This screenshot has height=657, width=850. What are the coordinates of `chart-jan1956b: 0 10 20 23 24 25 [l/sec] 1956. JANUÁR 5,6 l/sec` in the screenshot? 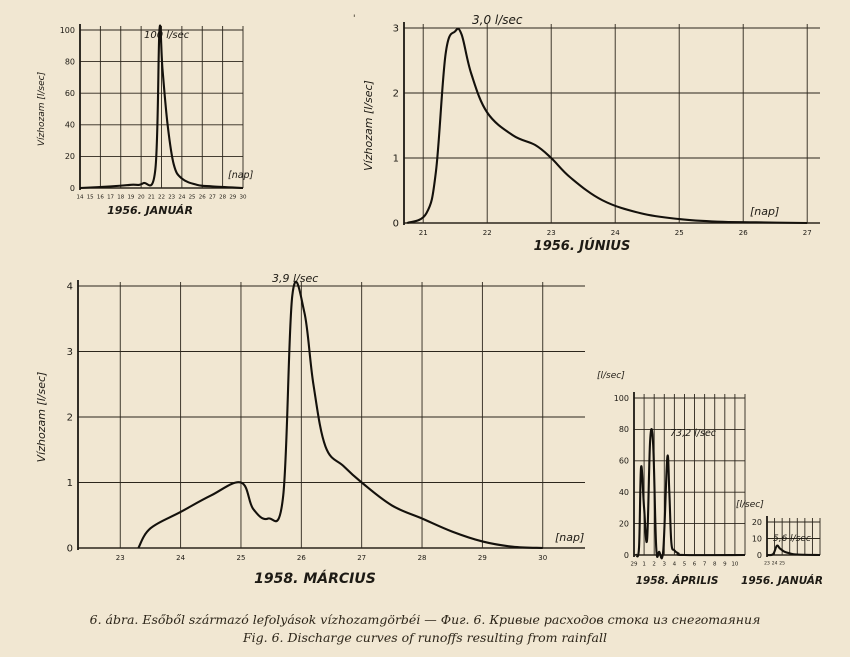 It's located at (779, 543).